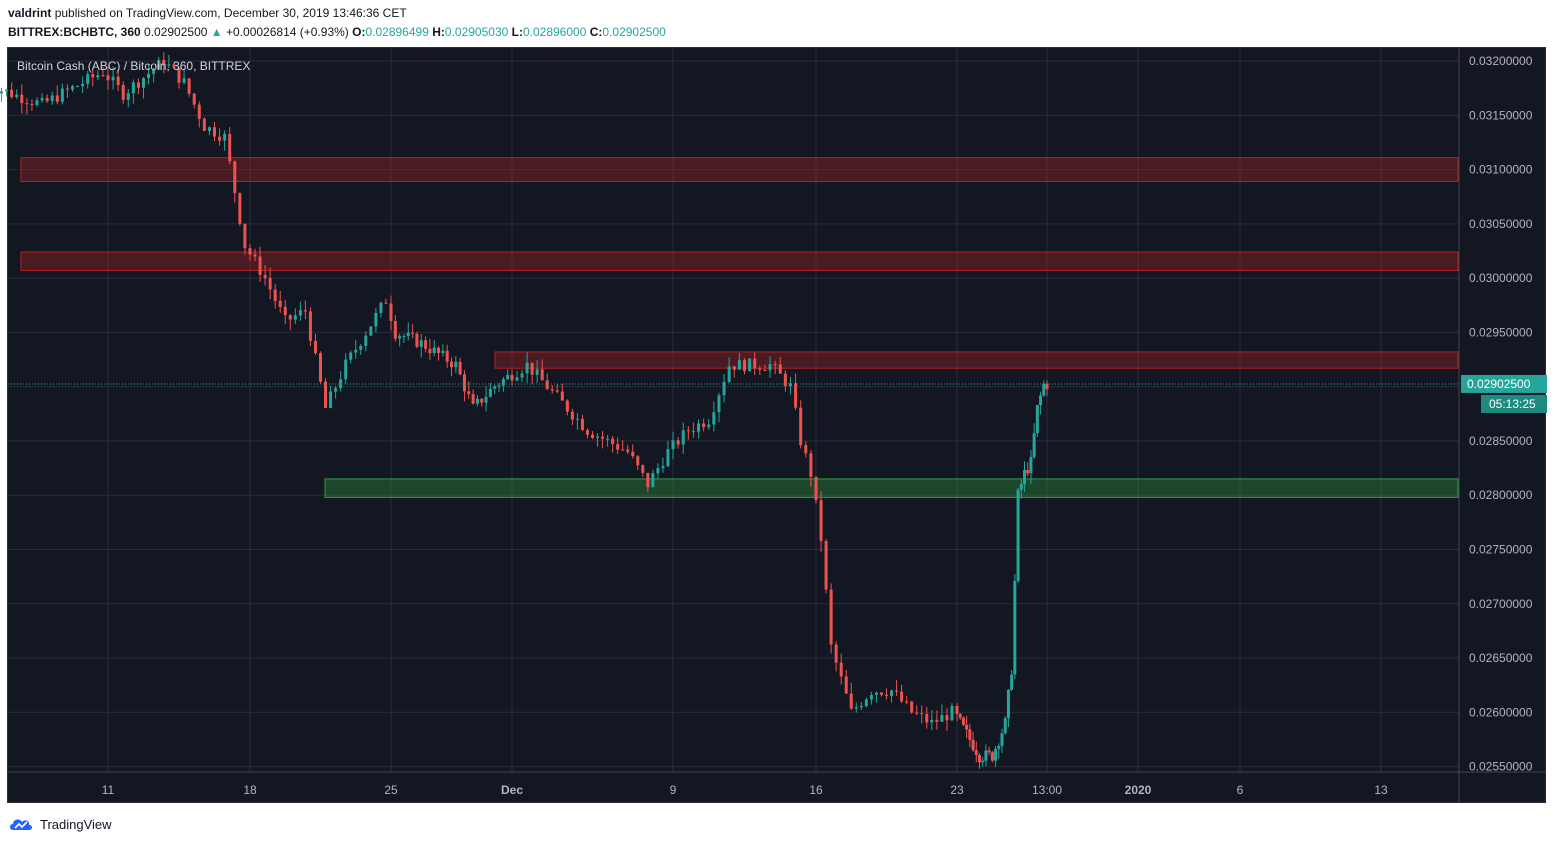 The image size is (1554, 844). What do you see at coordinates (1501, 170) in the screenshot?
I see `price-tick-label: 0.03100000` at bounding box center [1501, 170].